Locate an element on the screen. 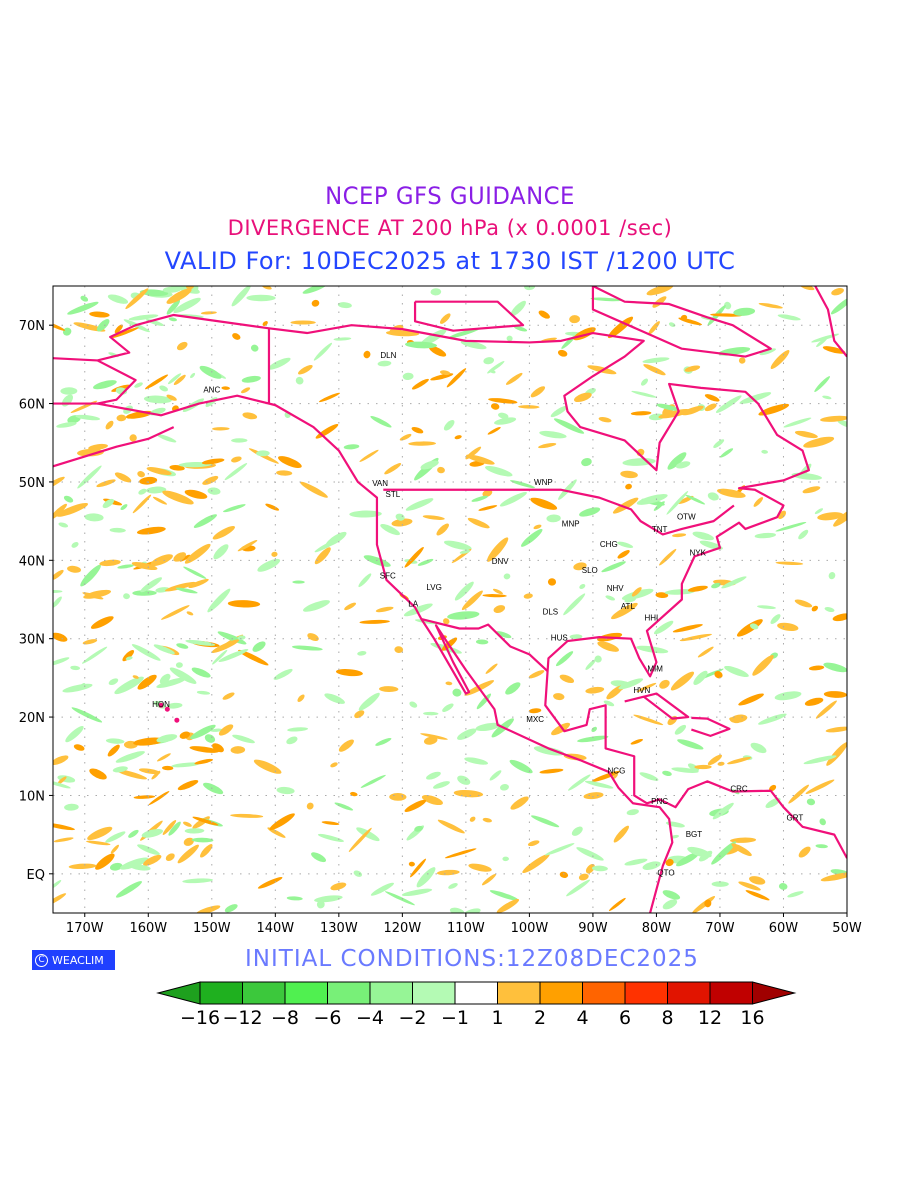 The image size is (900, 1200). logo-label: WEACLIM is located at coordinates (78, 960).